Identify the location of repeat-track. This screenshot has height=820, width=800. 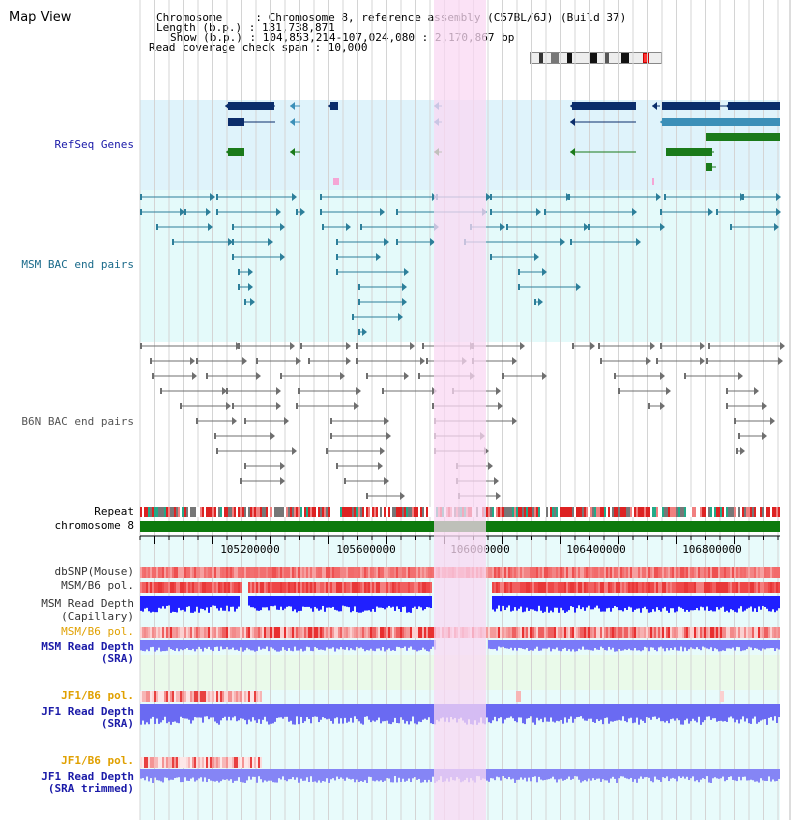
(460, 512).